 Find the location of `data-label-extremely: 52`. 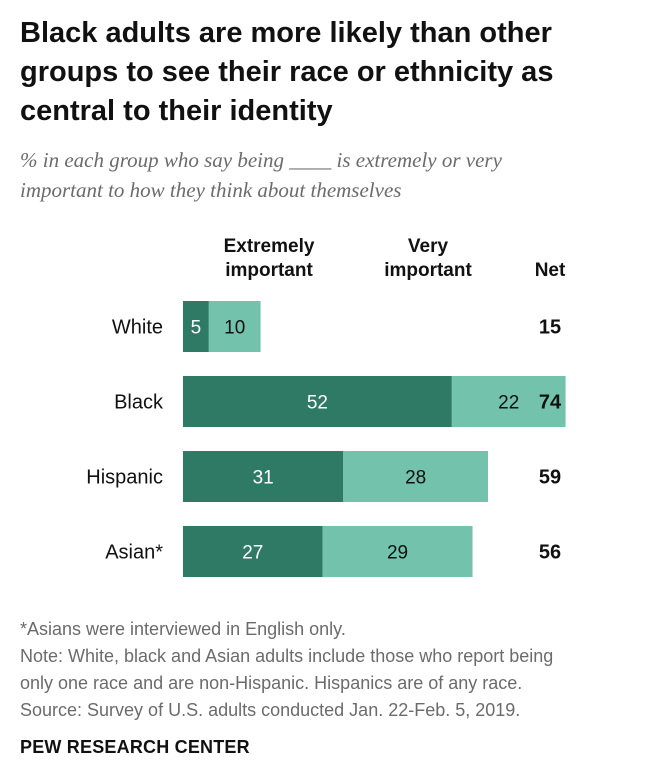

data-label-extremely: 52 is located at coordinates (317, 403).